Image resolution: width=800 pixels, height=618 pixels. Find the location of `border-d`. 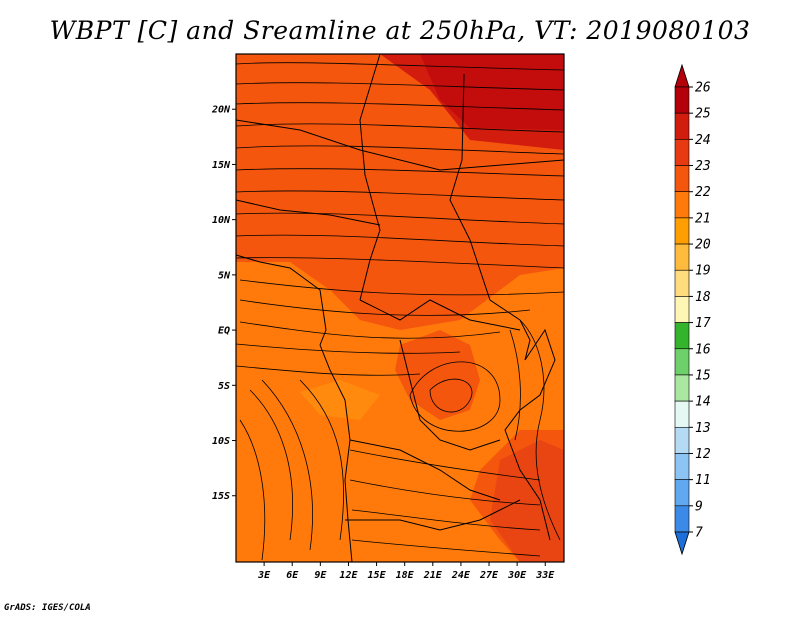

border-d is located at coordinates (308, 212).